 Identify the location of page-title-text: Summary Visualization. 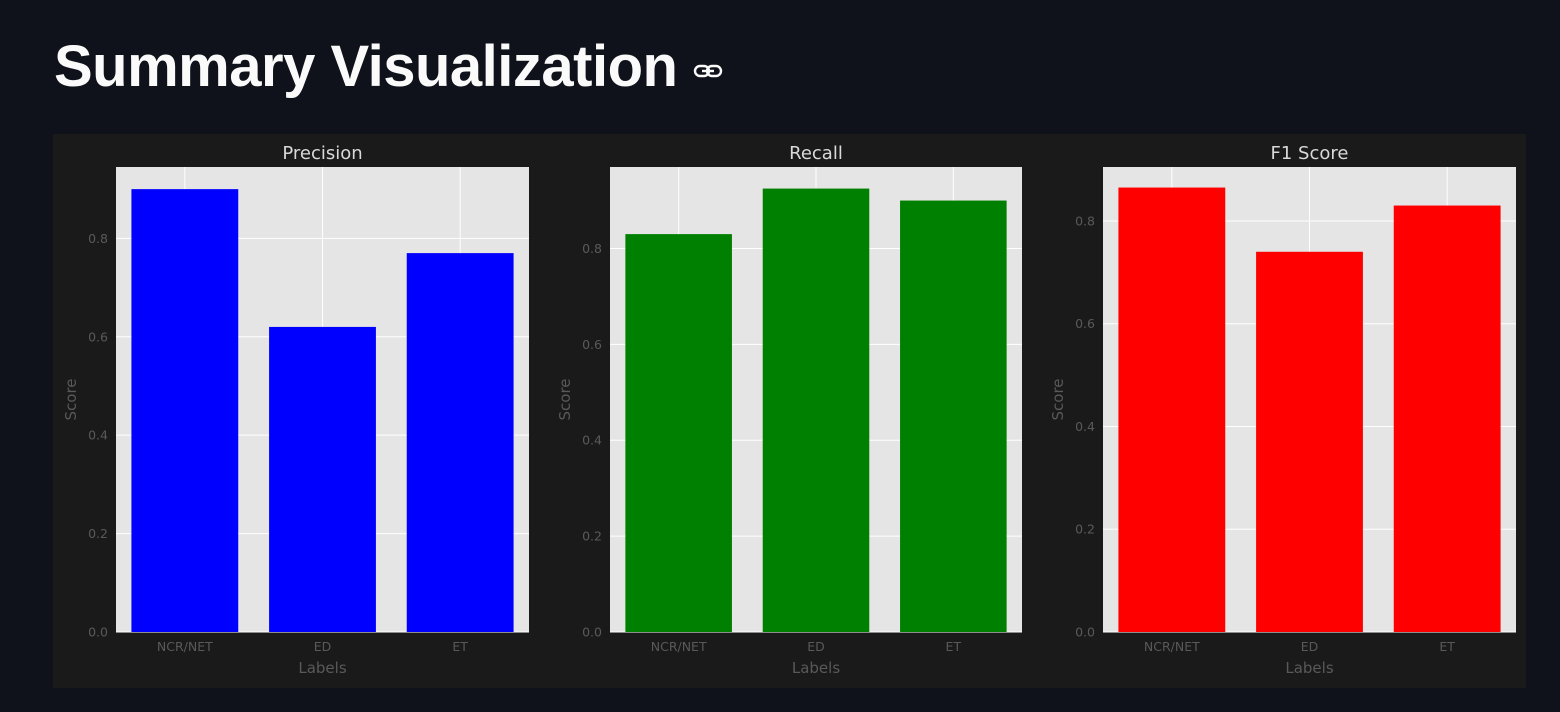
(366, 66).